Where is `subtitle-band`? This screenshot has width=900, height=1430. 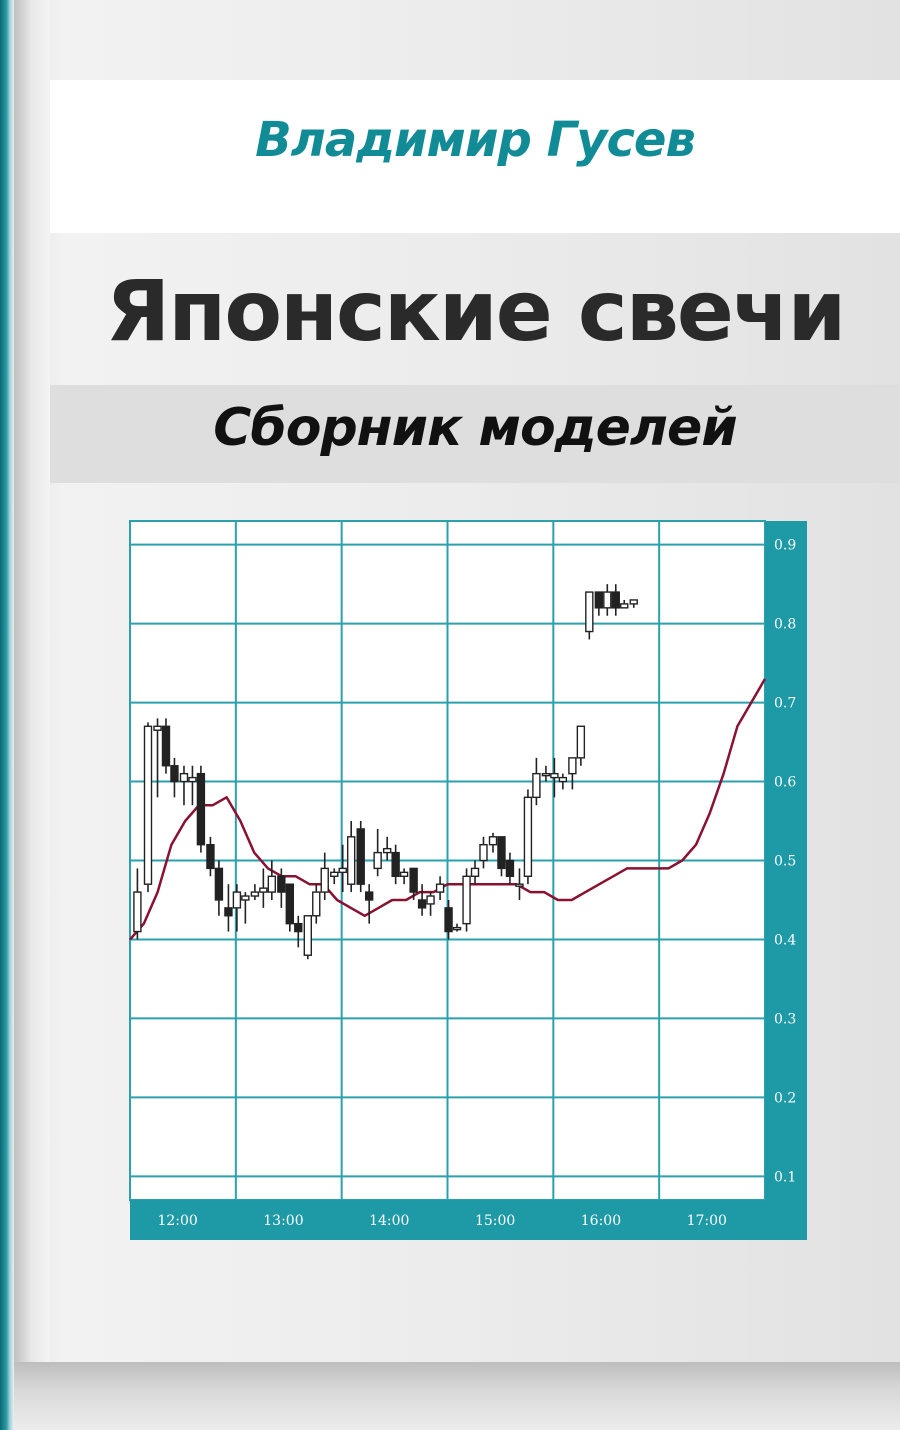
subtitle-band is located at coordinates (475, 434).